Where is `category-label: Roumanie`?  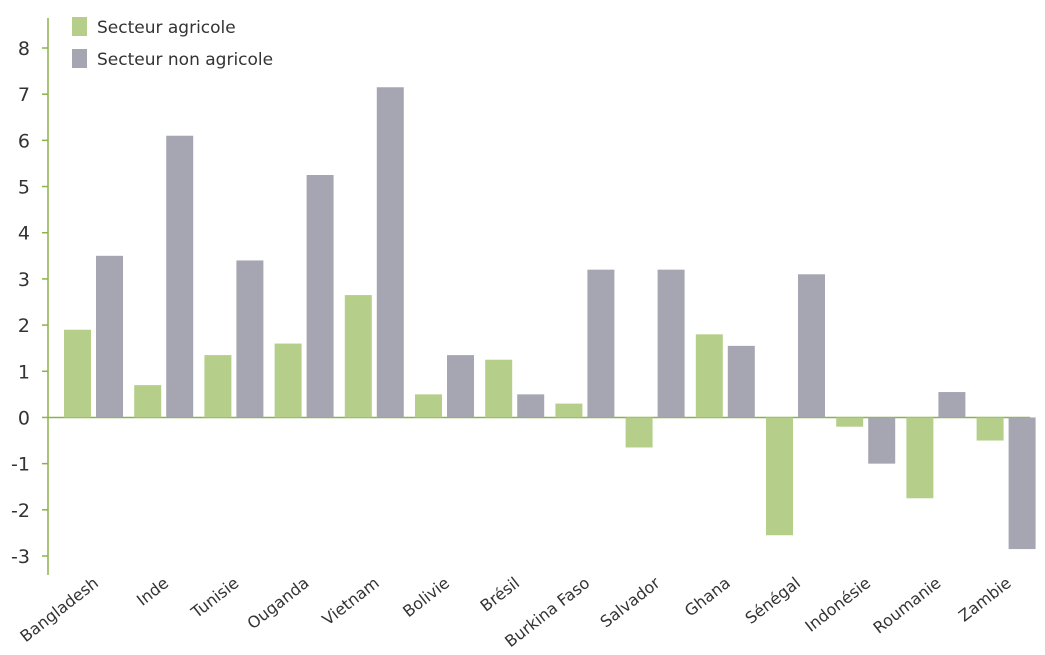 category-label: Roumanie is located at coordinates (907, 605).